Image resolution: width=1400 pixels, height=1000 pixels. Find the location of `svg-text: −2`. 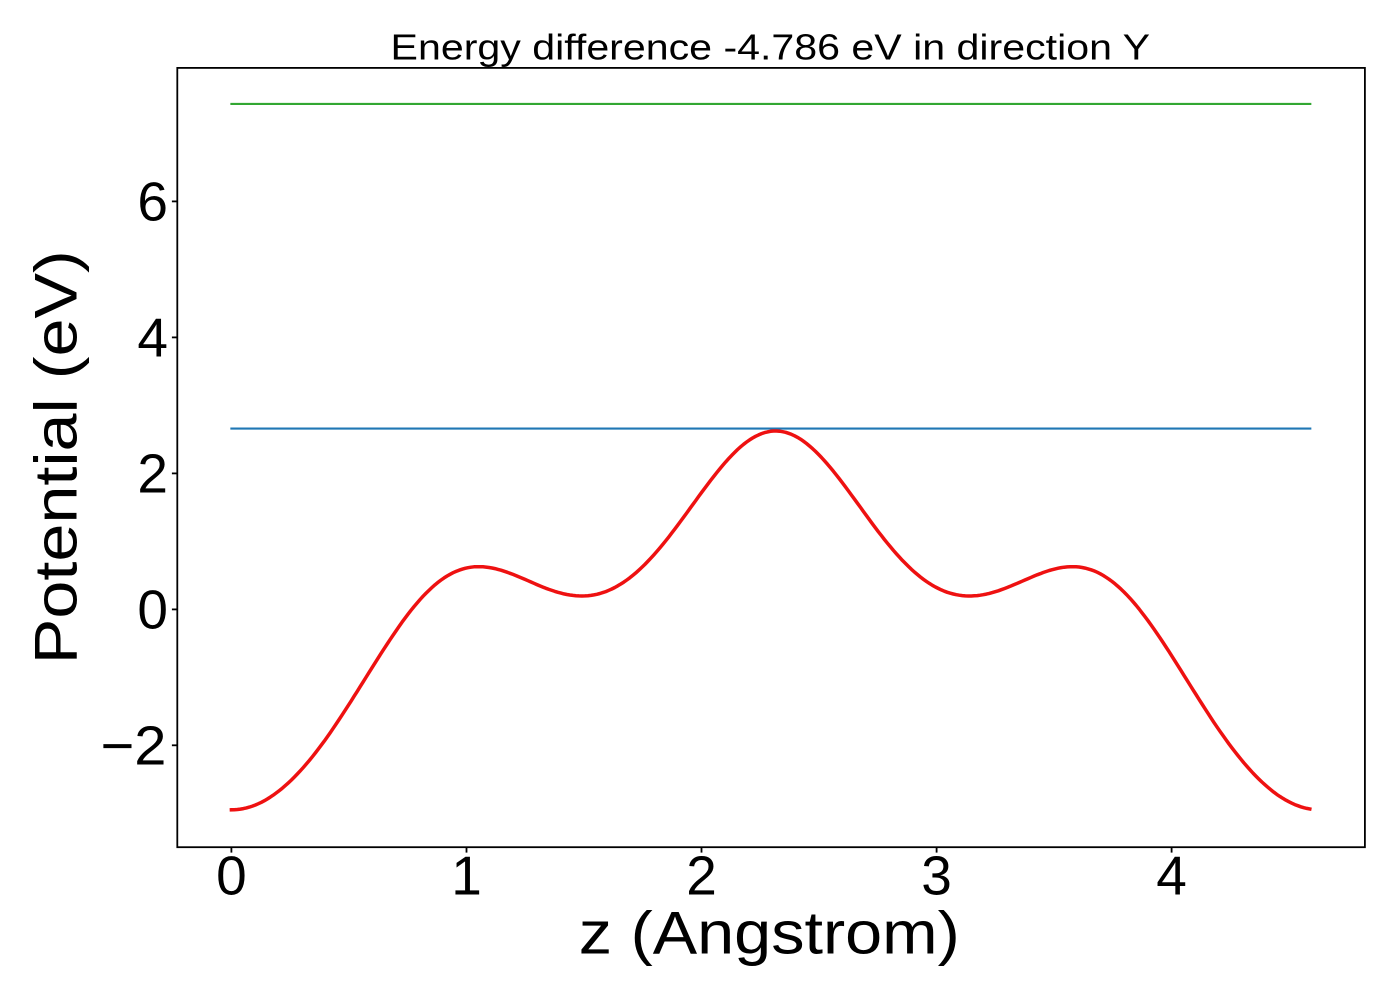

svg-text: −2 is located at coordinates (134, 745).